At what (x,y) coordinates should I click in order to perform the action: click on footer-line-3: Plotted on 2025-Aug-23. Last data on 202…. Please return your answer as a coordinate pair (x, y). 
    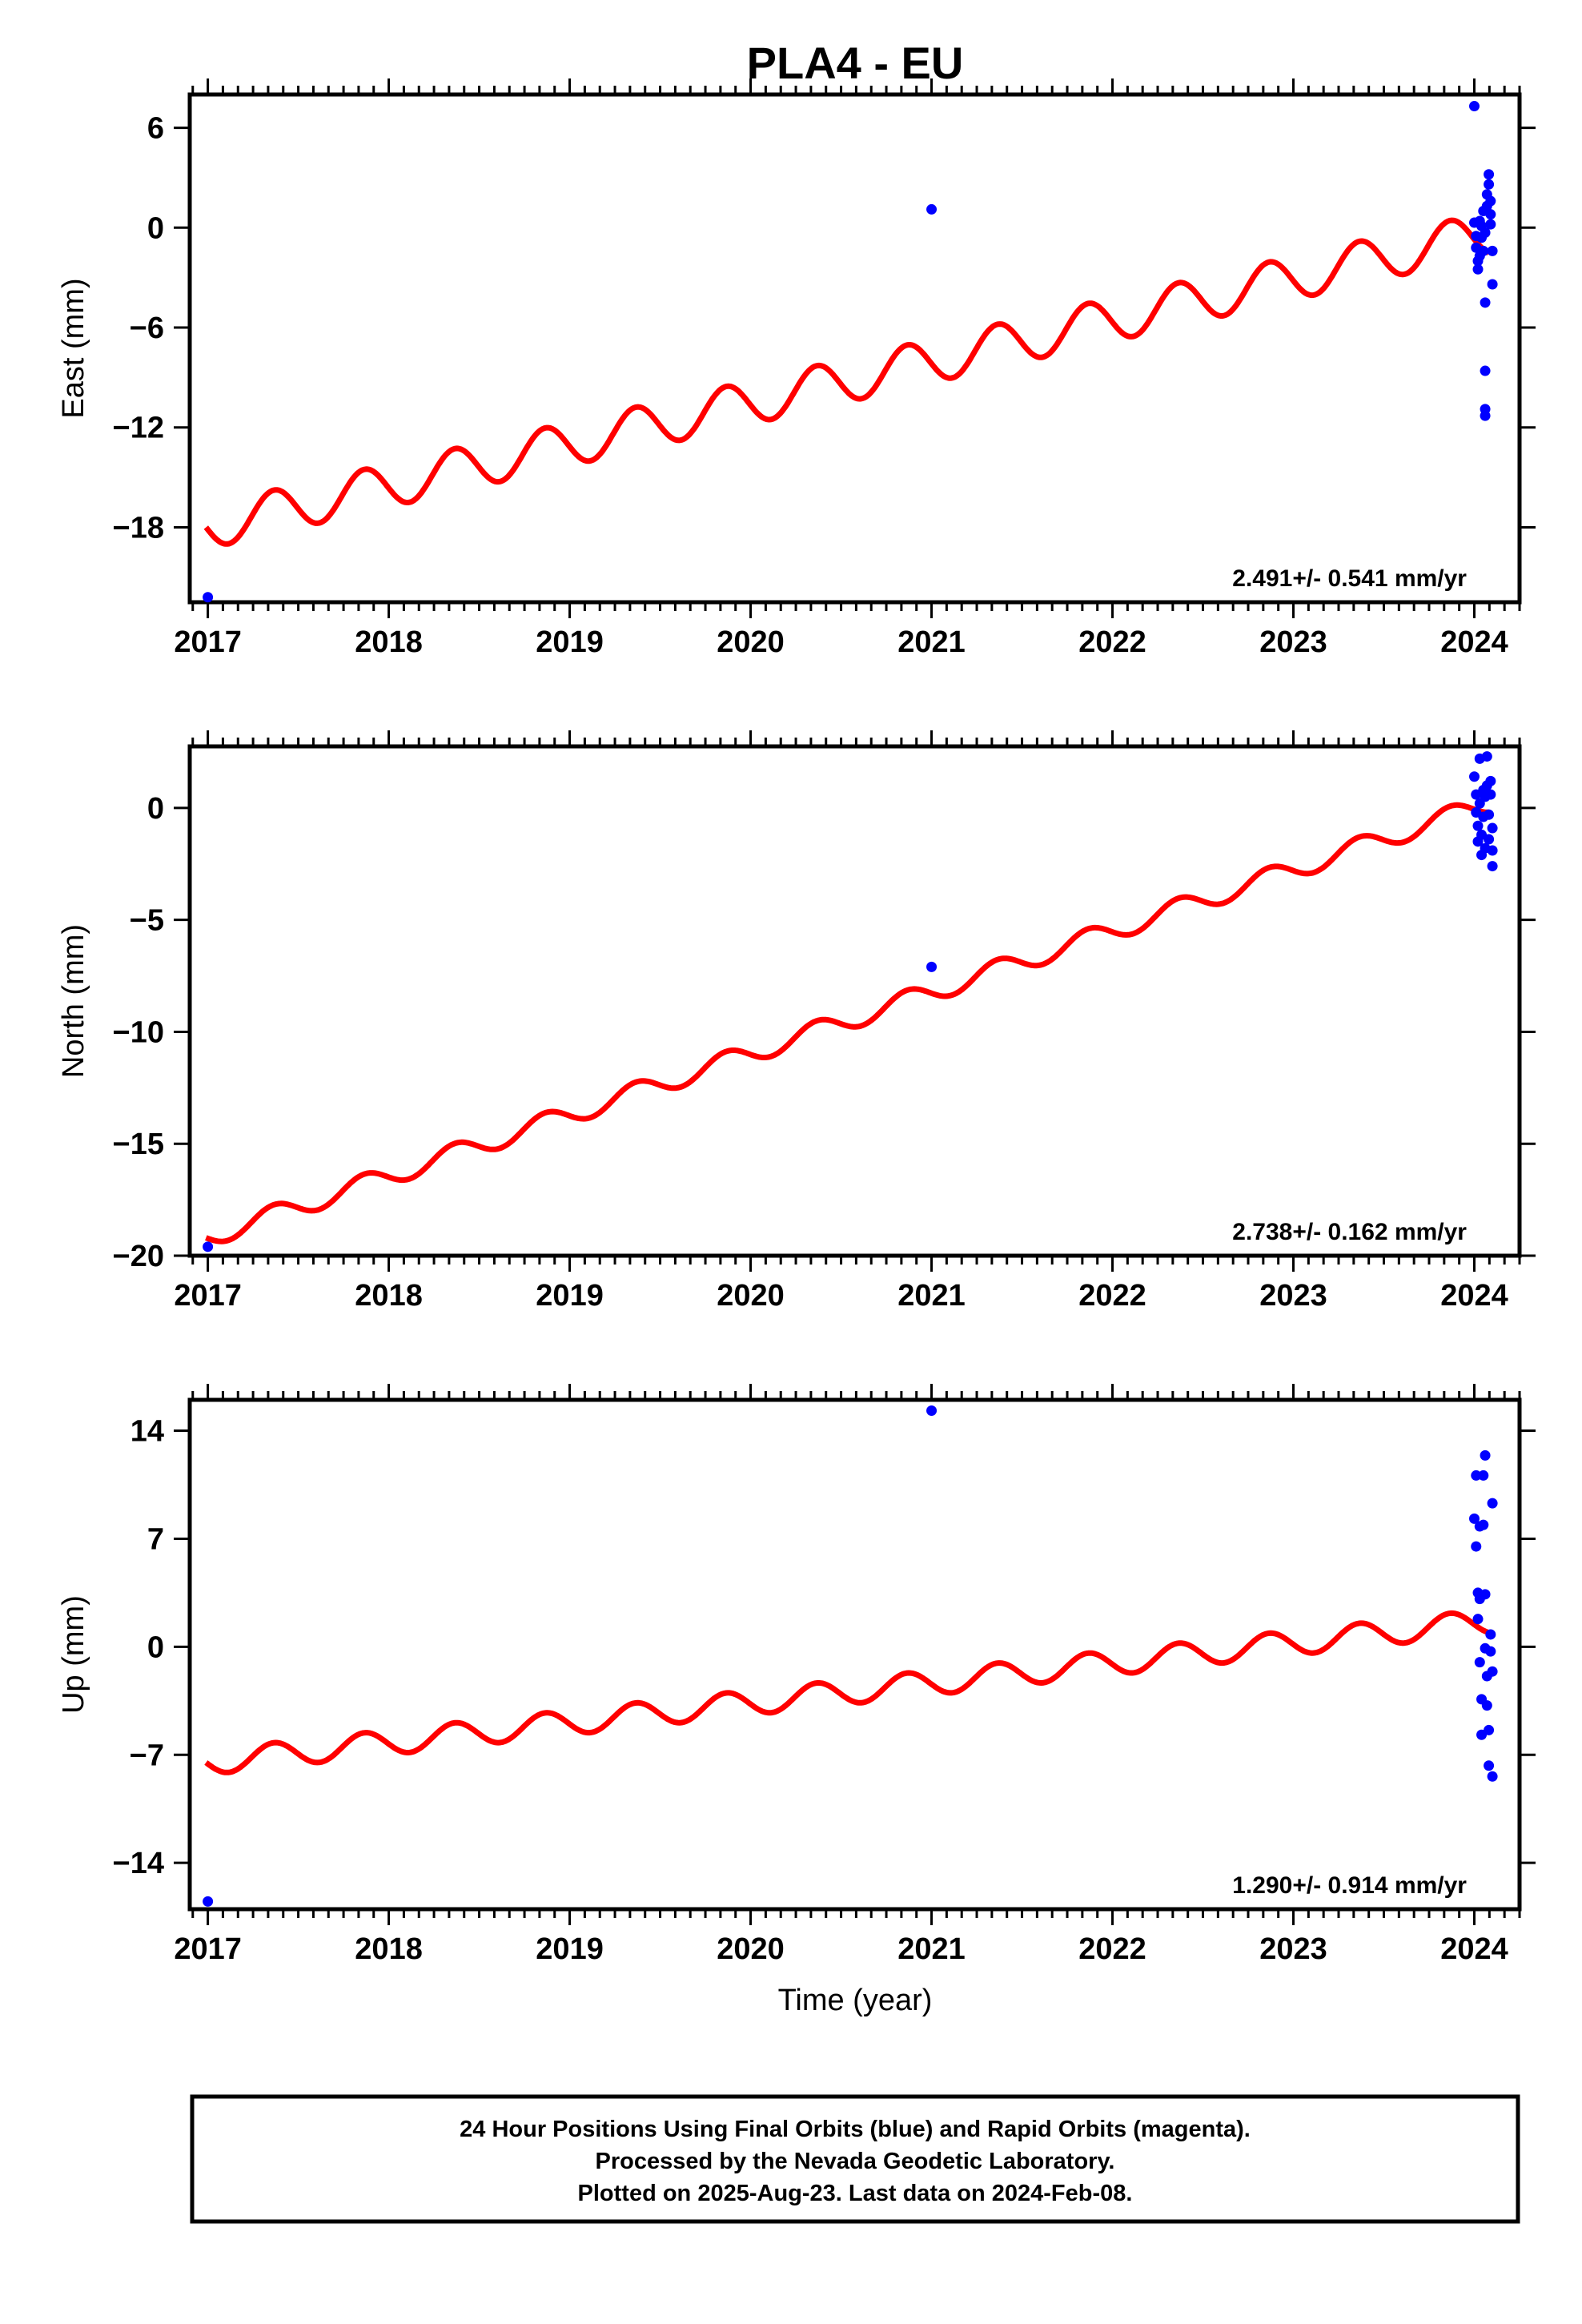
    Looking at the image, I should click on (855, 2193).